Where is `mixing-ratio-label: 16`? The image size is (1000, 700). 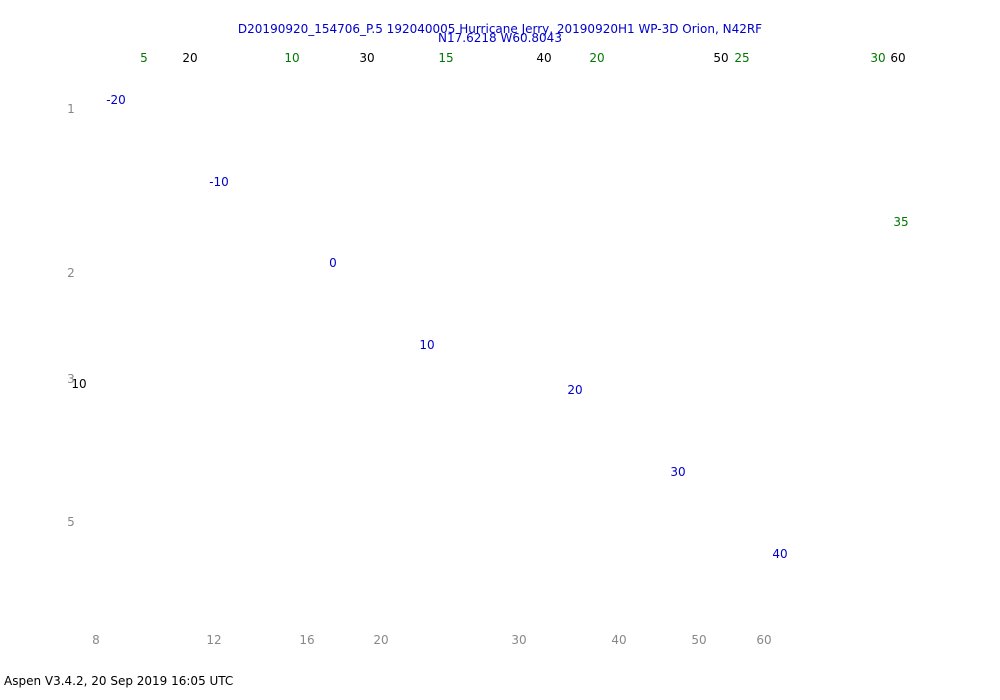 mixing-ratio-label: 16 is located at coordinates (306, 640).